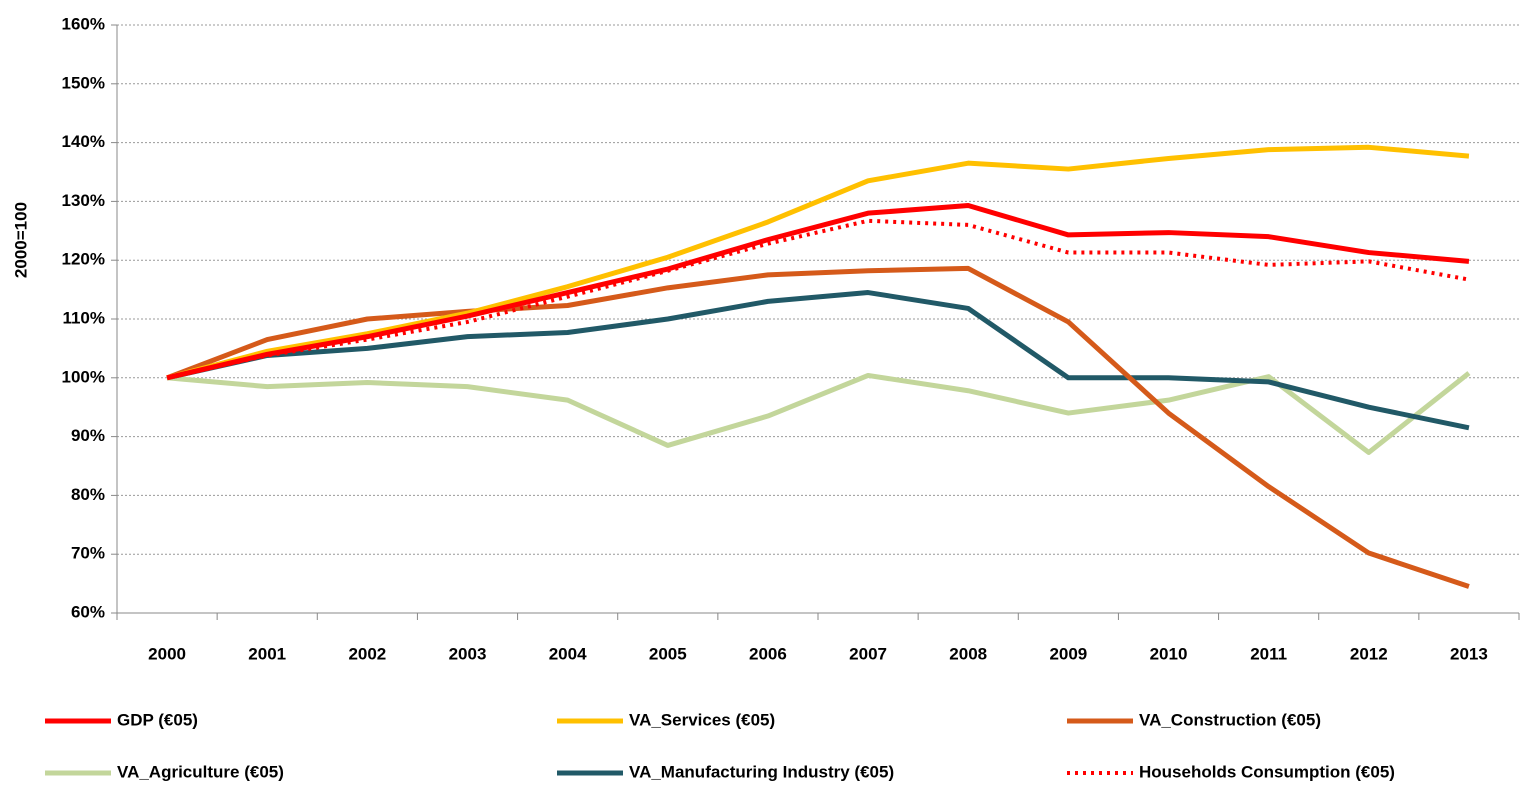 This screenshot has width=1521, height=790. Describe the element at coordinates (367, 653) in the screenshot. I see `x-tick-label: 2002` at that location.